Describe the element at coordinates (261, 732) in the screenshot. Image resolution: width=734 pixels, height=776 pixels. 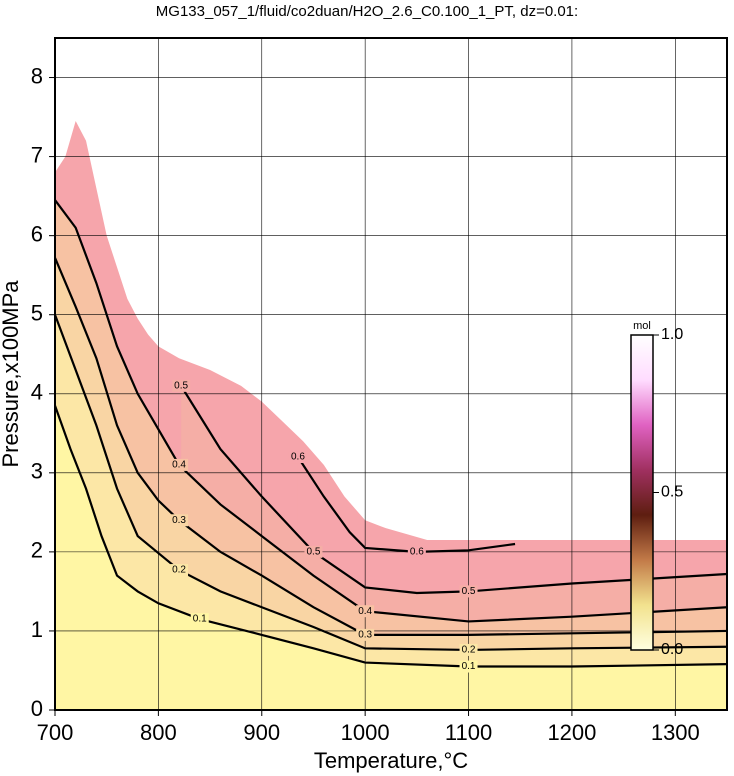
I see `x-tick-label: 900` at that location.